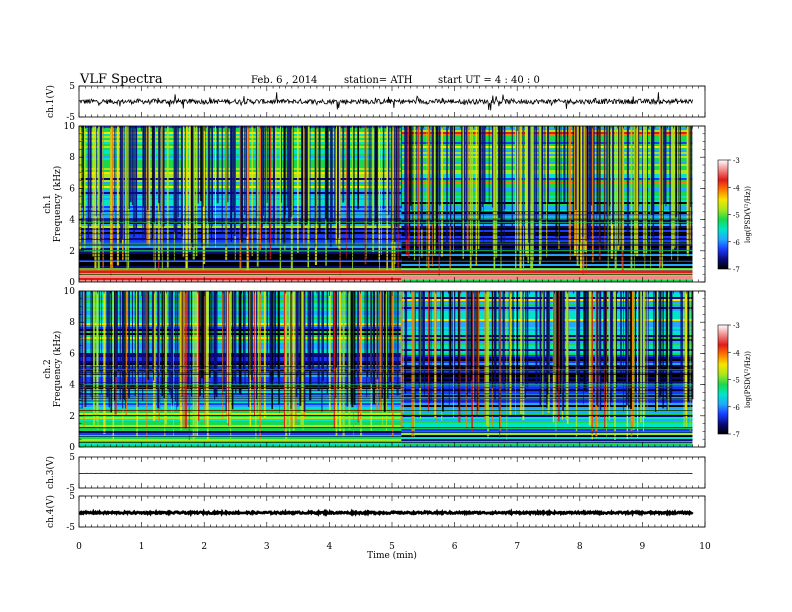 The height and width of the screenshot is (612, 792). What do you see at coordinates (48, 203) in the screenshot?
I see `ch1-frequency-label-line: ch.1` at bounding box center [48, 203].